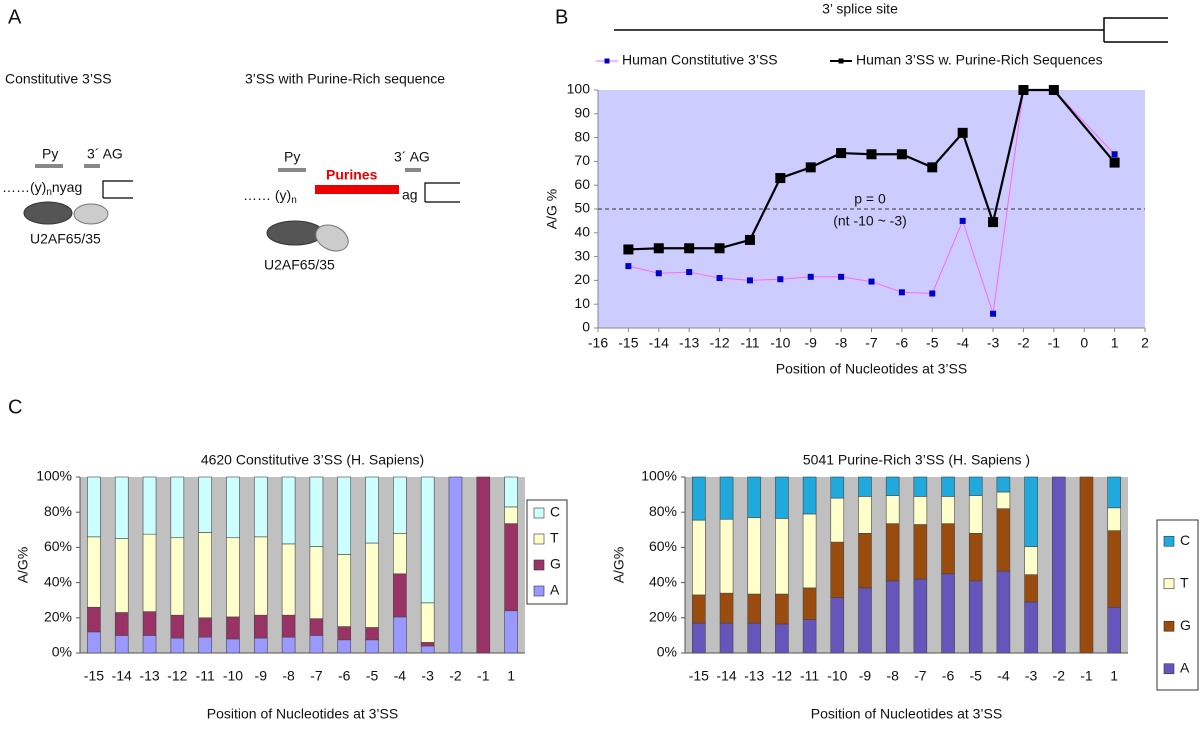 The image size is (1200, 738). I want to click on py-bar, so click(292, 170).